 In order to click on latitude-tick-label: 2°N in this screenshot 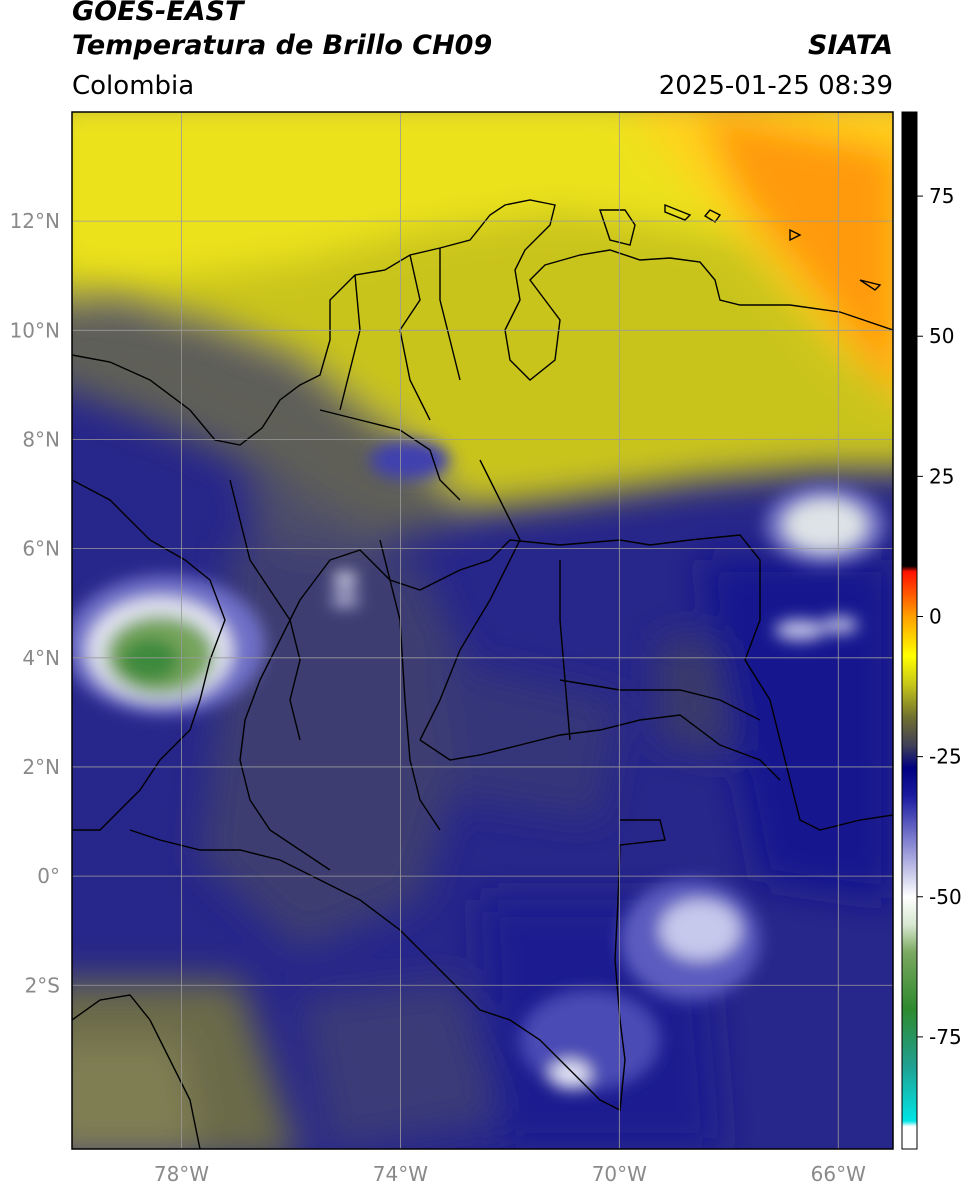, I will do `click(41, 767)`.